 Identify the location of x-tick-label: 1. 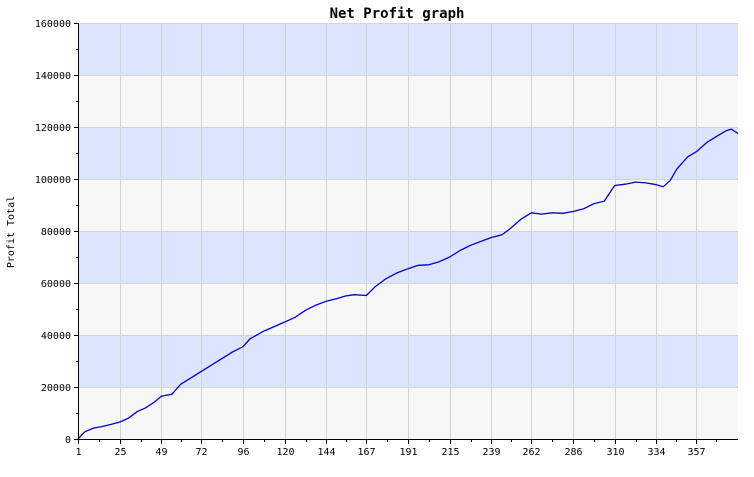
(78, 452).